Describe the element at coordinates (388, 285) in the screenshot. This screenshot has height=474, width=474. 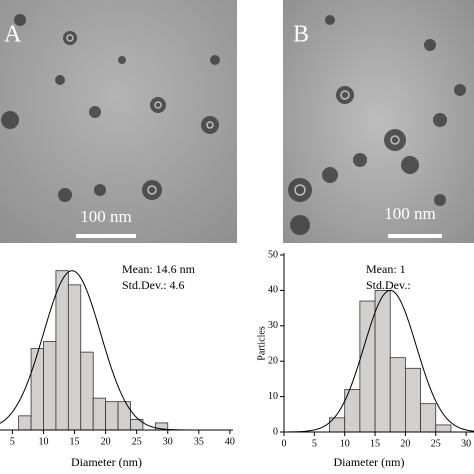
I see `annotation: Std.Dev.:` at that location.